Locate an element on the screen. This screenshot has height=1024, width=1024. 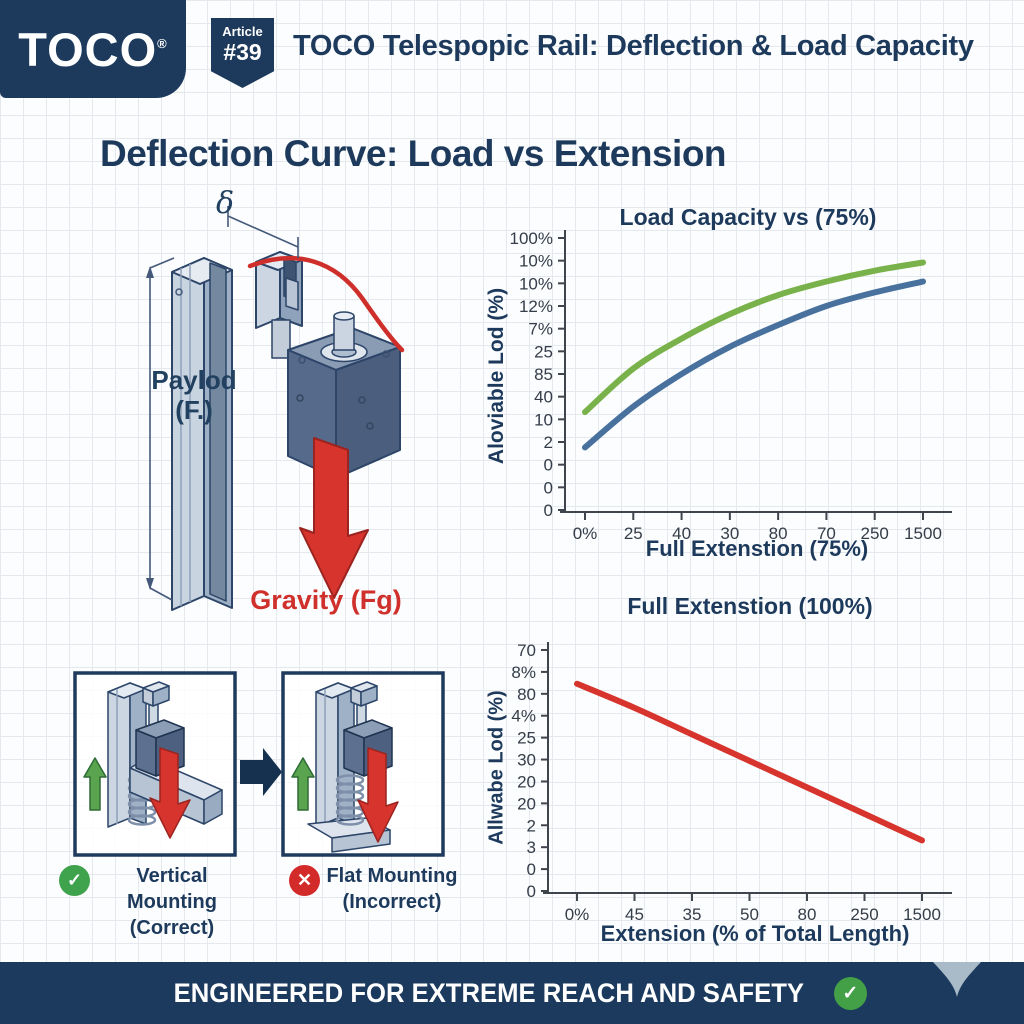
svg-text: 50 is located at coordinates (749, 914).